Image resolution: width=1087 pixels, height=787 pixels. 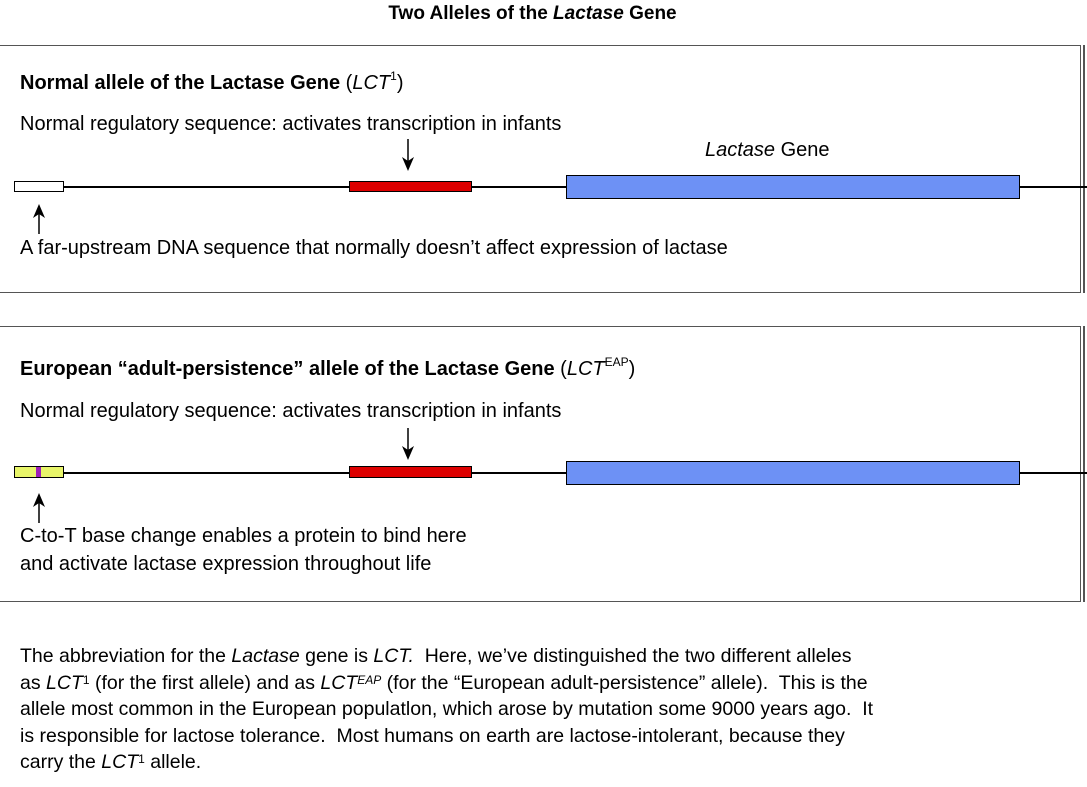 I want to click on upstream-sequence-box, so click(x=39, y=186).